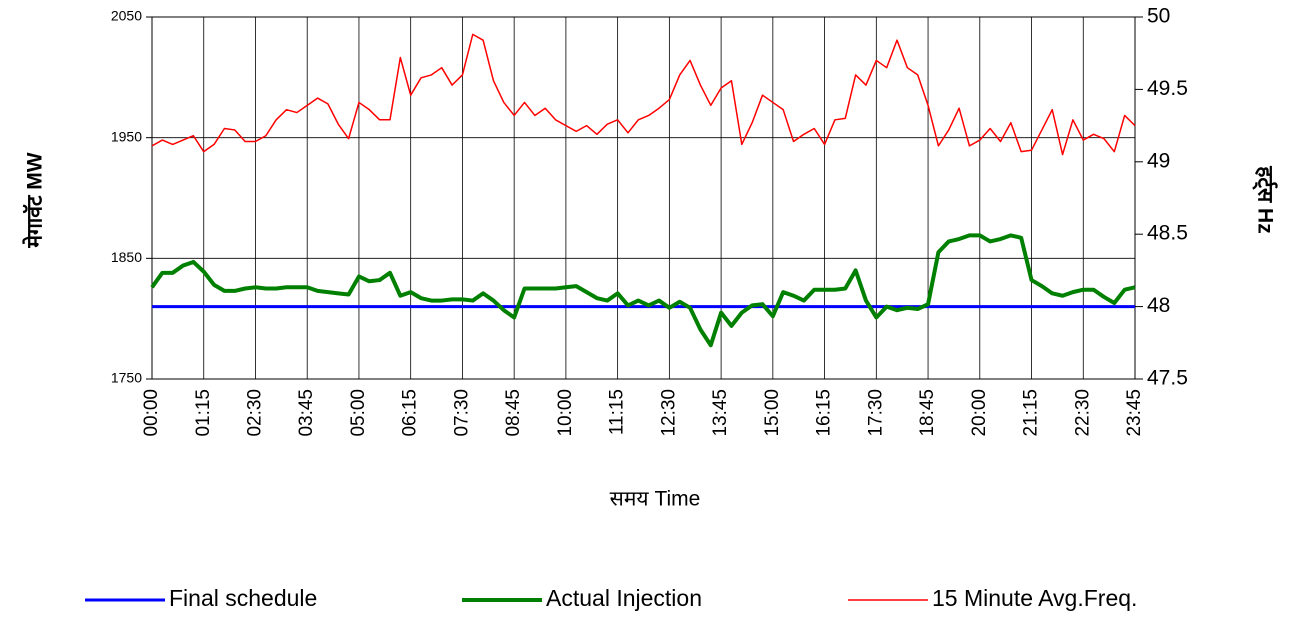  What do you see at coordinates (1167, 233) in the screenshot?
I see `y2-tick-label: 48.5` at bounding box center [1167, 233].